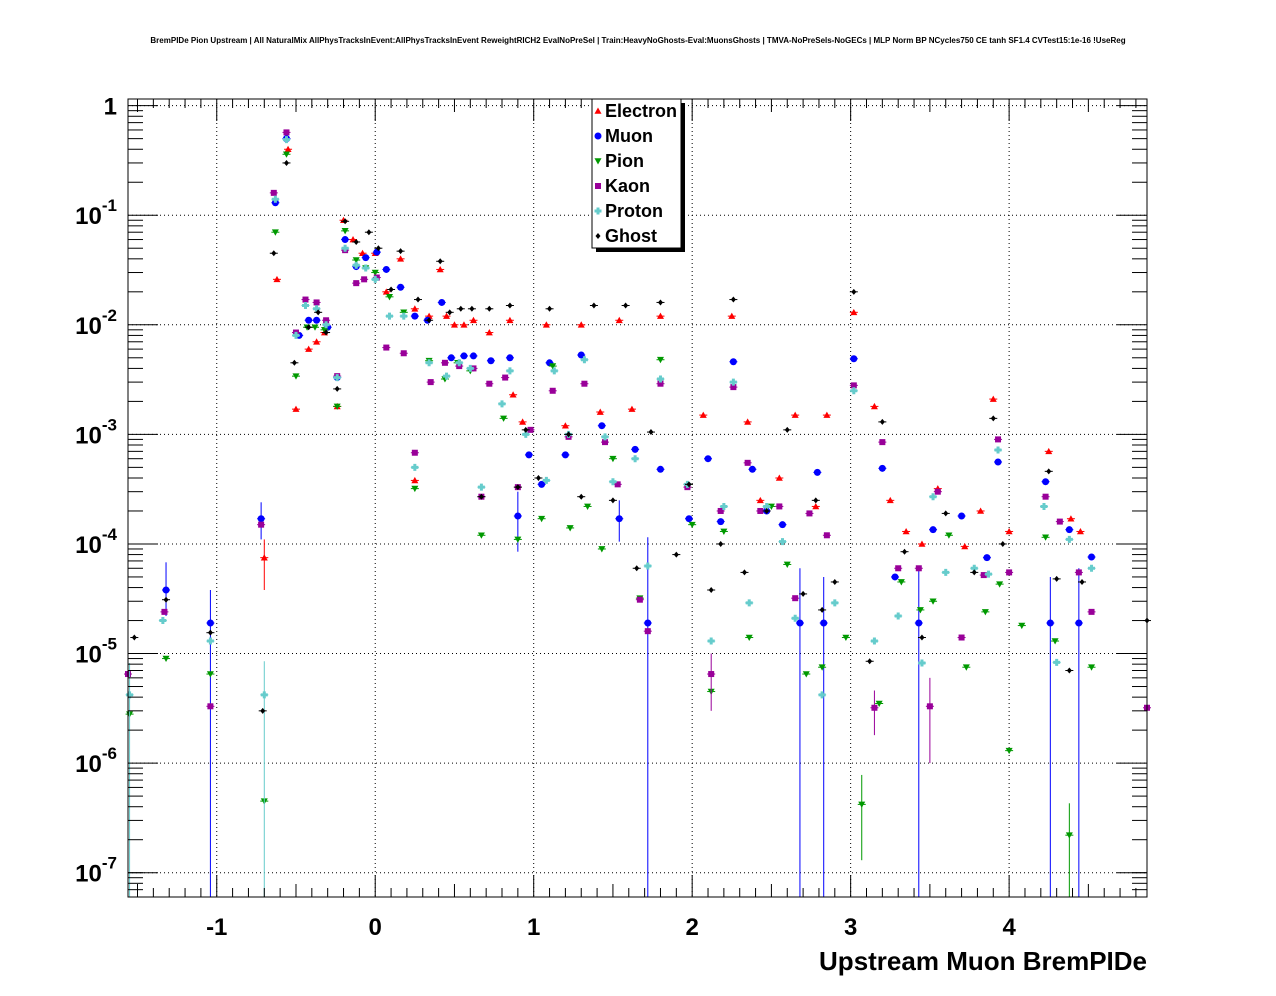  Describe the element at coordinates (109, 863) in the screenshot. I see `y-tick-exponent: -7` at that location.